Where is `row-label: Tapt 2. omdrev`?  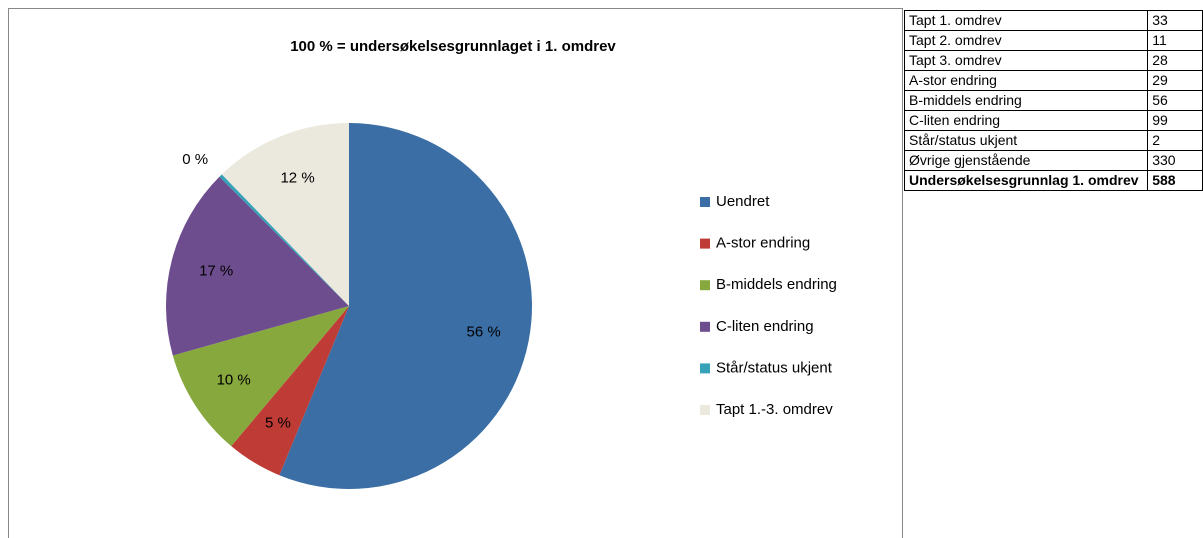
row-label: Tapt 2. omdrev is located at coordinates (1026, 40).